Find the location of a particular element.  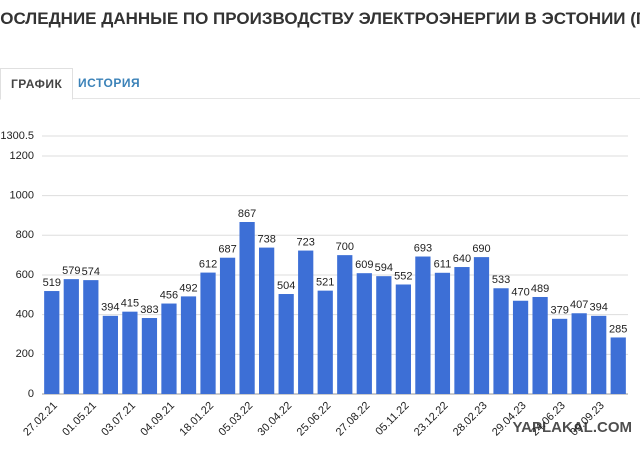

tab-chart: ГРАФИК is located at coordinates (37, 84).